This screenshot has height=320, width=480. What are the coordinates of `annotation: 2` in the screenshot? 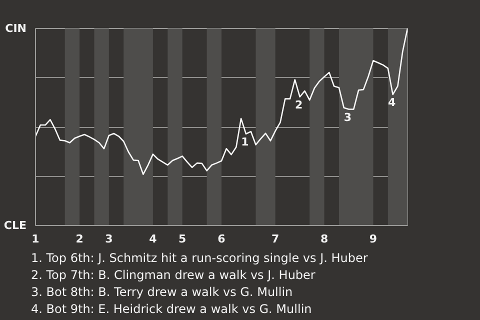 It's located at (298, 105).